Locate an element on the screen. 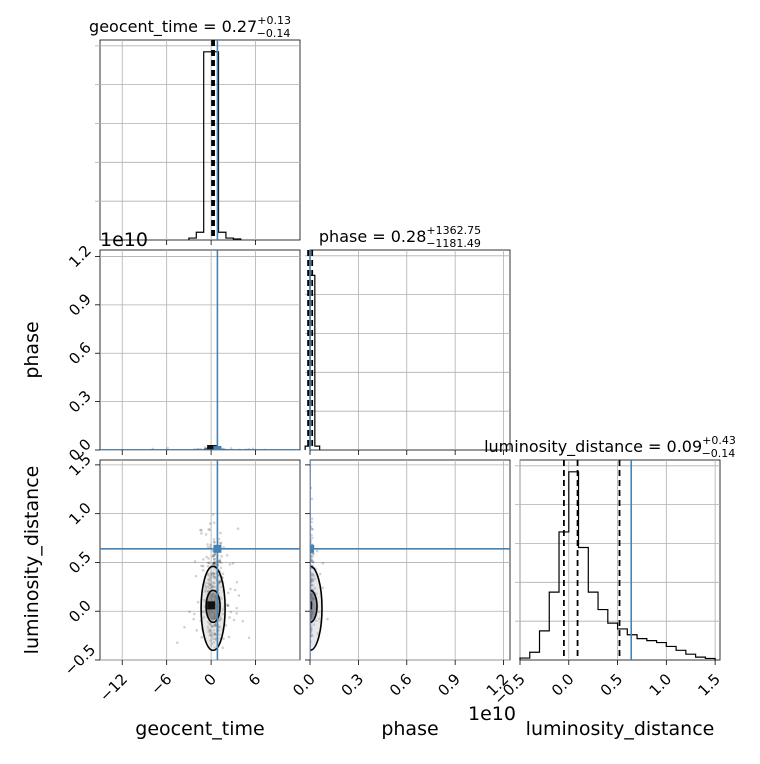 The width and height of the screenshot is (760, 764). samples is located at coordinates (200, 560).